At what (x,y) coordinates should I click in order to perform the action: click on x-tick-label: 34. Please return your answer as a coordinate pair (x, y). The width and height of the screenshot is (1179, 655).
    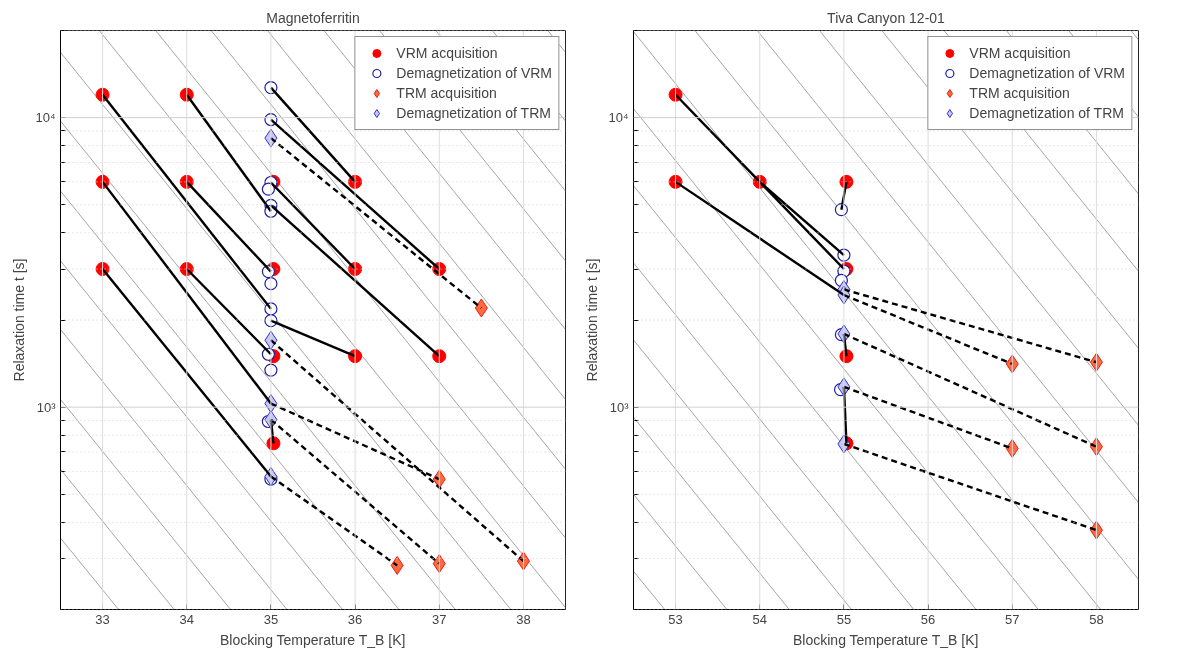
    Looking at the image, I should click on (186, 619).